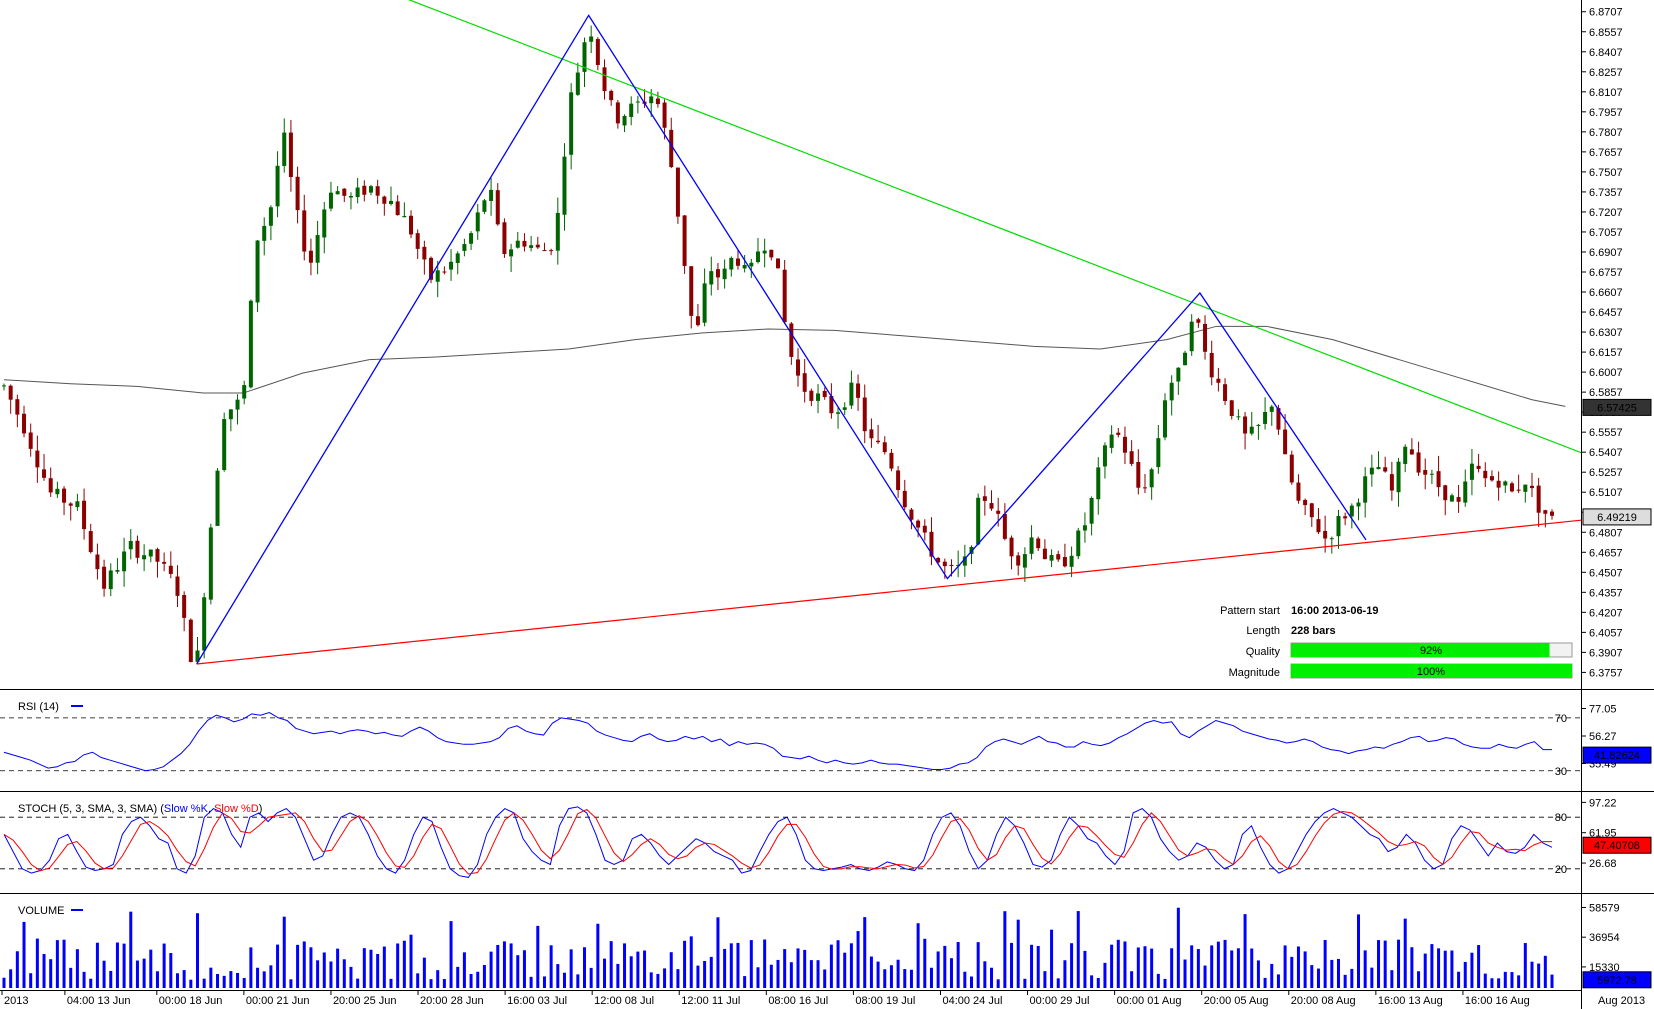 The width and height of the screenshot is (1654, 1009). I want to click on level-label: 80, so click(1561, 818).